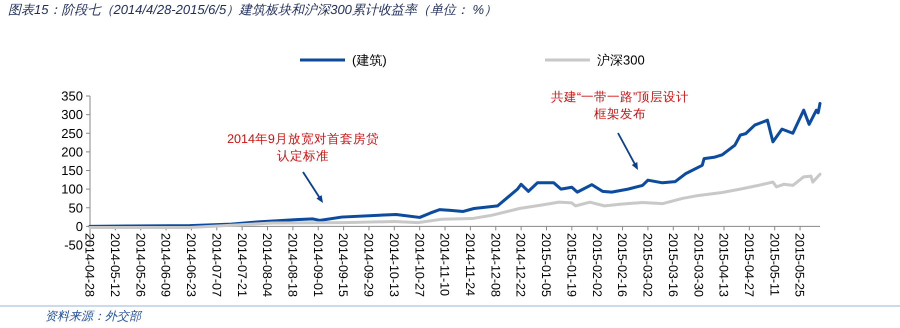 The width and height of the screenshot is (900, 328). What do you see at coordinates (303, 138) in the screenshot?
I see `annotation: 2014年9月放宽对首套房贷` at bounding box center [303, 138].